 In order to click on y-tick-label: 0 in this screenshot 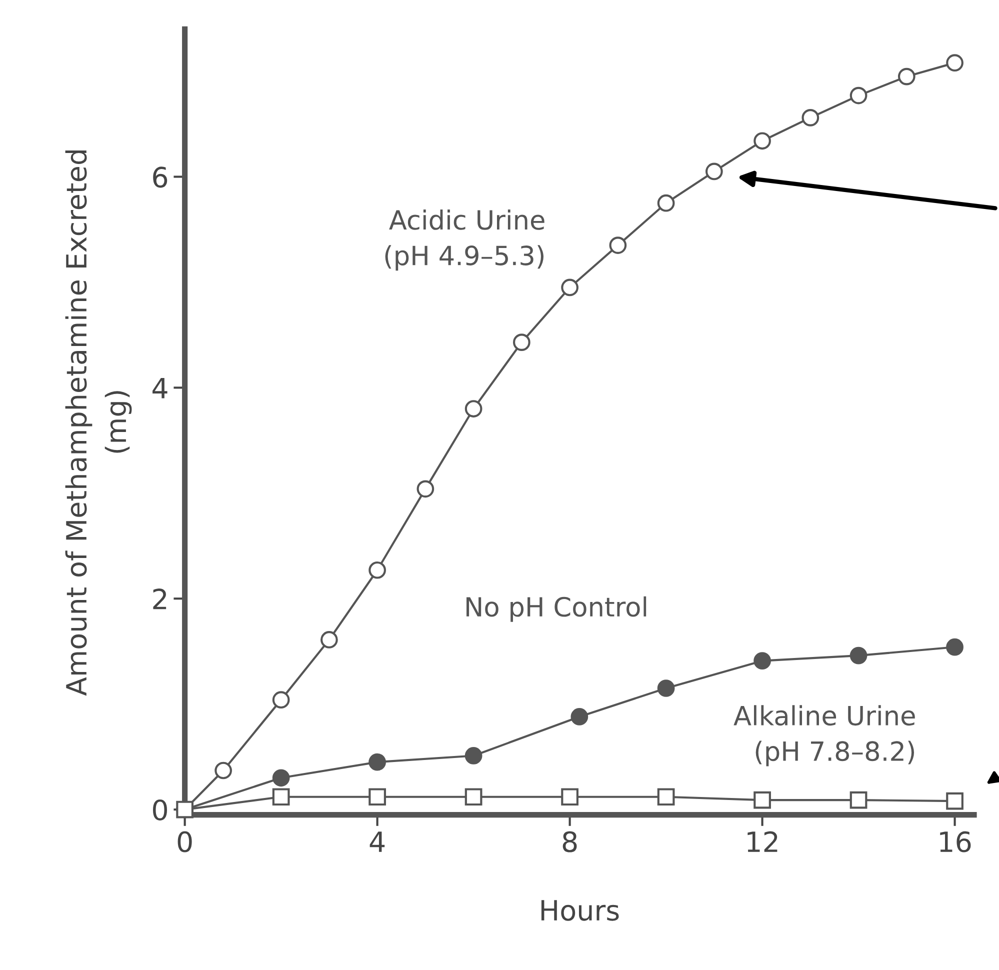, I will do `click(160, 809)`.